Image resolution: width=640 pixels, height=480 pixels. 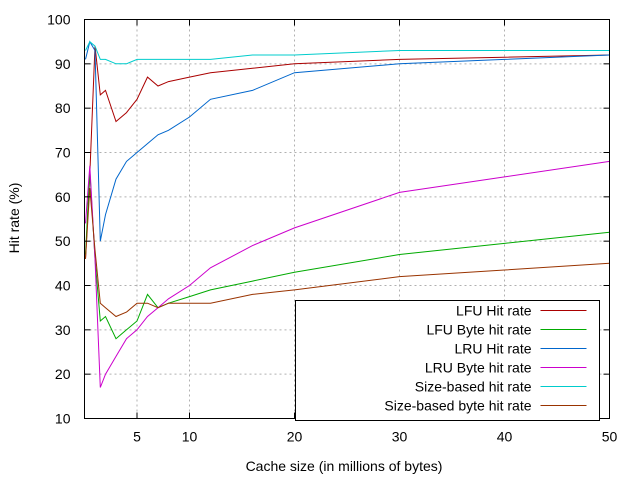 I want to click on legend-label: Size-based byte hit rate, so click(x=457, y=406).